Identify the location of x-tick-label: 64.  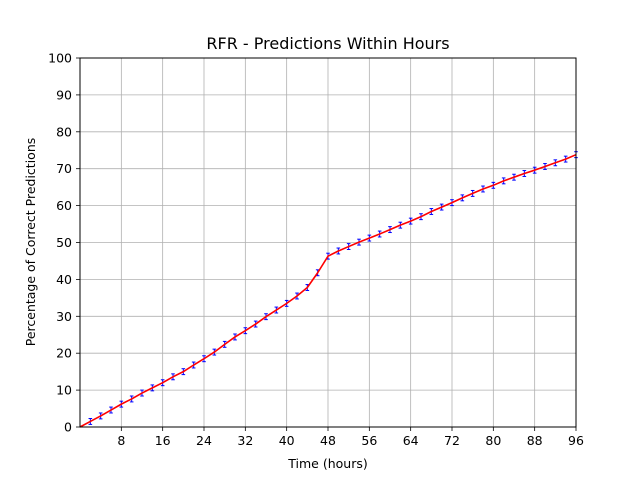
(411, 440).